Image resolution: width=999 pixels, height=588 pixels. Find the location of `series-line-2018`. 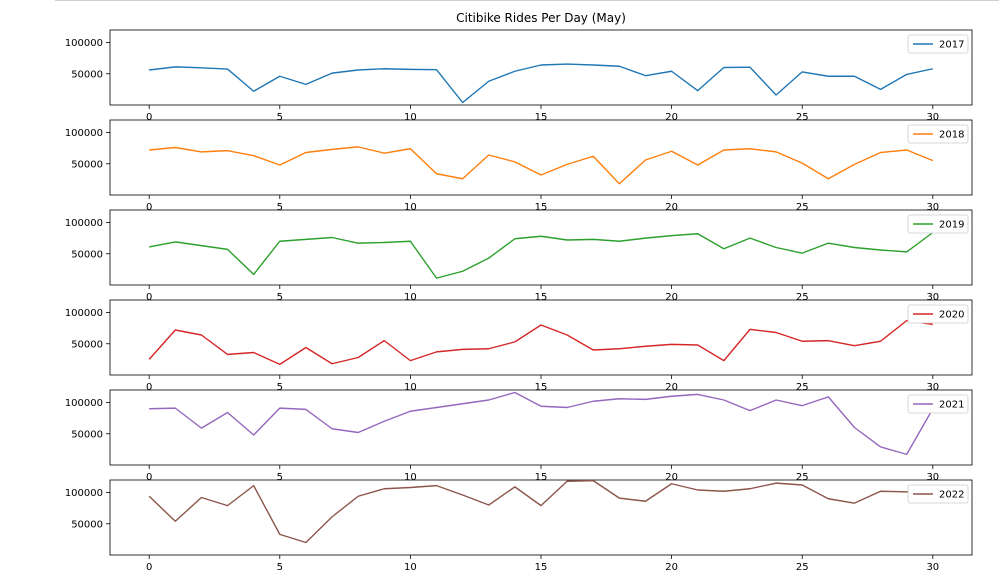

series-line-2018 is located at coordinates (541, 165).